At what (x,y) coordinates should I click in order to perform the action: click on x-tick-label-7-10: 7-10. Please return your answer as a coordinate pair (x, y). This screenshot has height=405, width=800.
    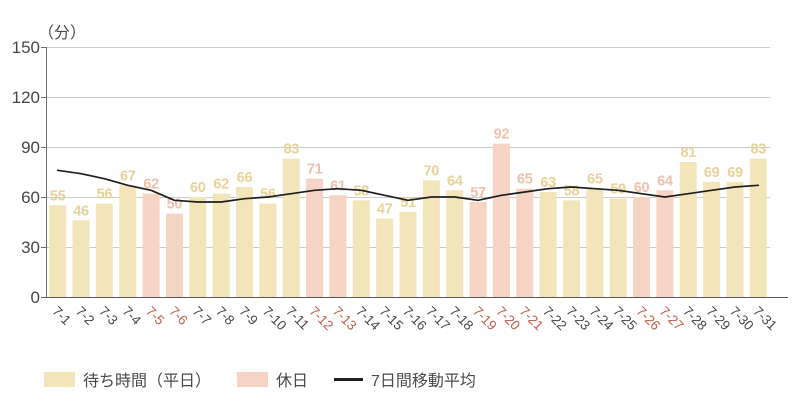
    Looking at the image, I should click on (275, 319).